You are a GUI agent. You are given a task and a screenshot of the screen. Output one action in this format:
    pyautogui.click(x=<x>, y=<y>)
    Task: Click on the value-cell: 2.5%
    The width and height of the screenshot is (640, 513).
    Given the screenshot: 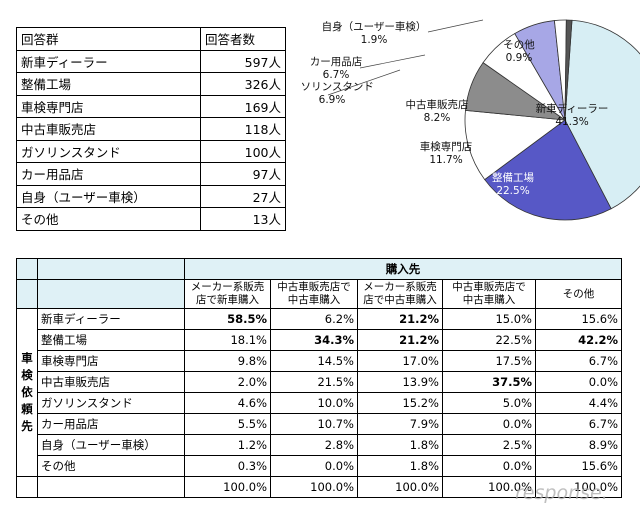 What is the action you would take?
    pyautogui.click(x=489, y=445)
    